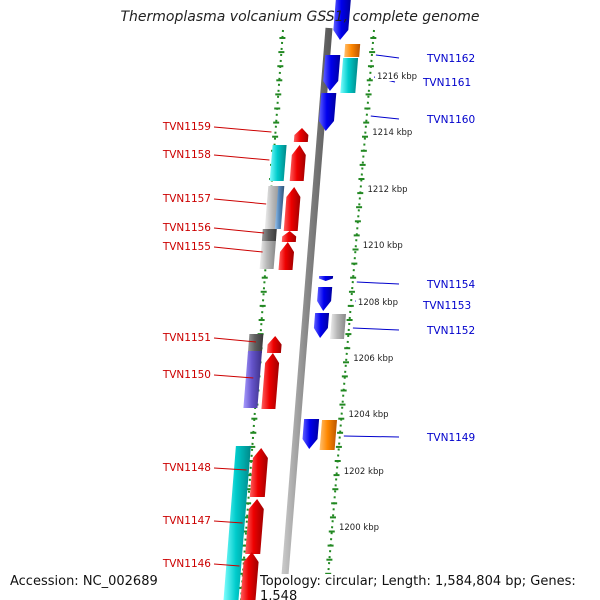  What do you see at coordinates (373, 359) in the screenshot?
I see `kbp-label: 1206 kbp` at bounding box center [373, 359].